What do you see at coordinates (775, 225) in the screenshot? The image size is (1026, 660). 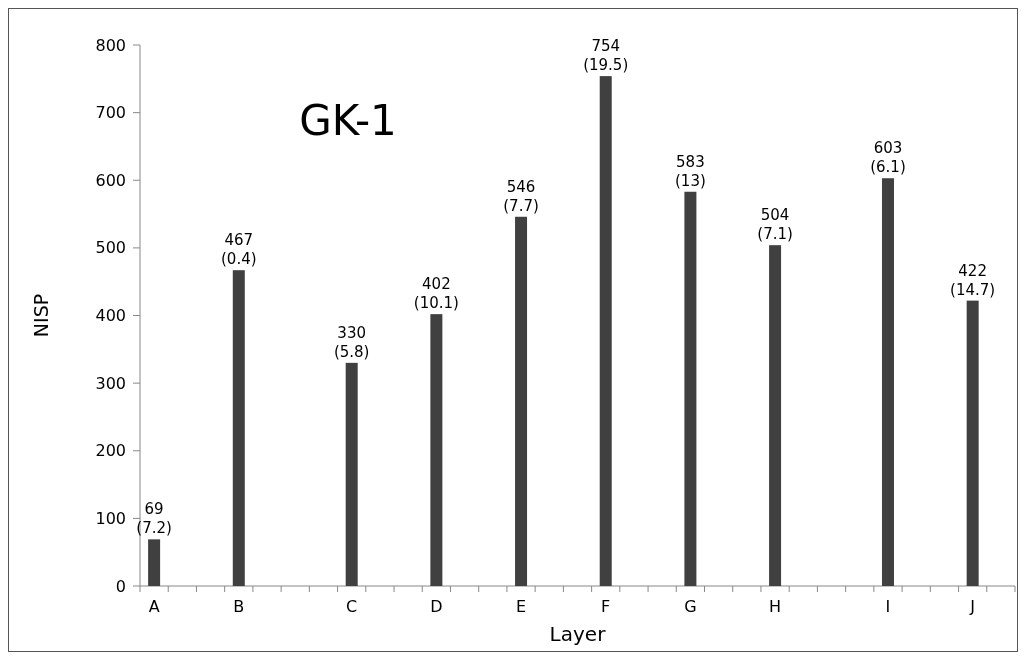 I see `data-label: 504 (7.1)` at bounding box center [775, 225].